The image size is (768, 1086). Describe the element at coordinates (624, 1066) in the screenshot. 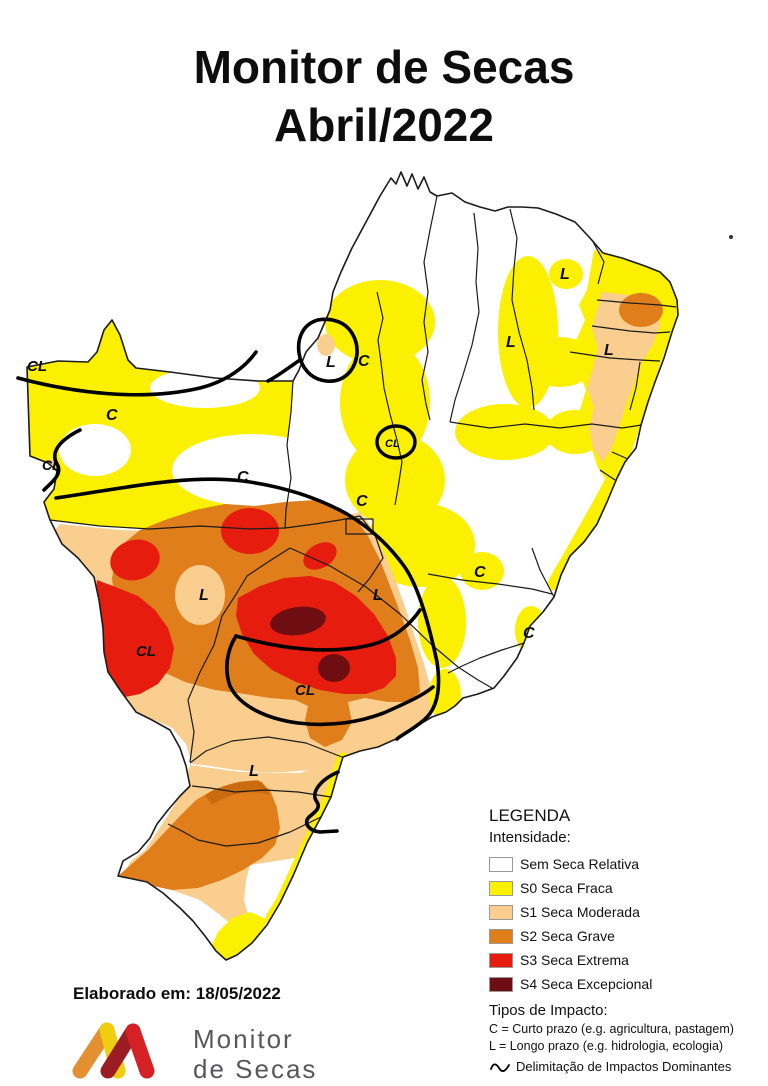

I see `legend-delimitation-label: Delimitação de Impactos Dominantes` at that location.